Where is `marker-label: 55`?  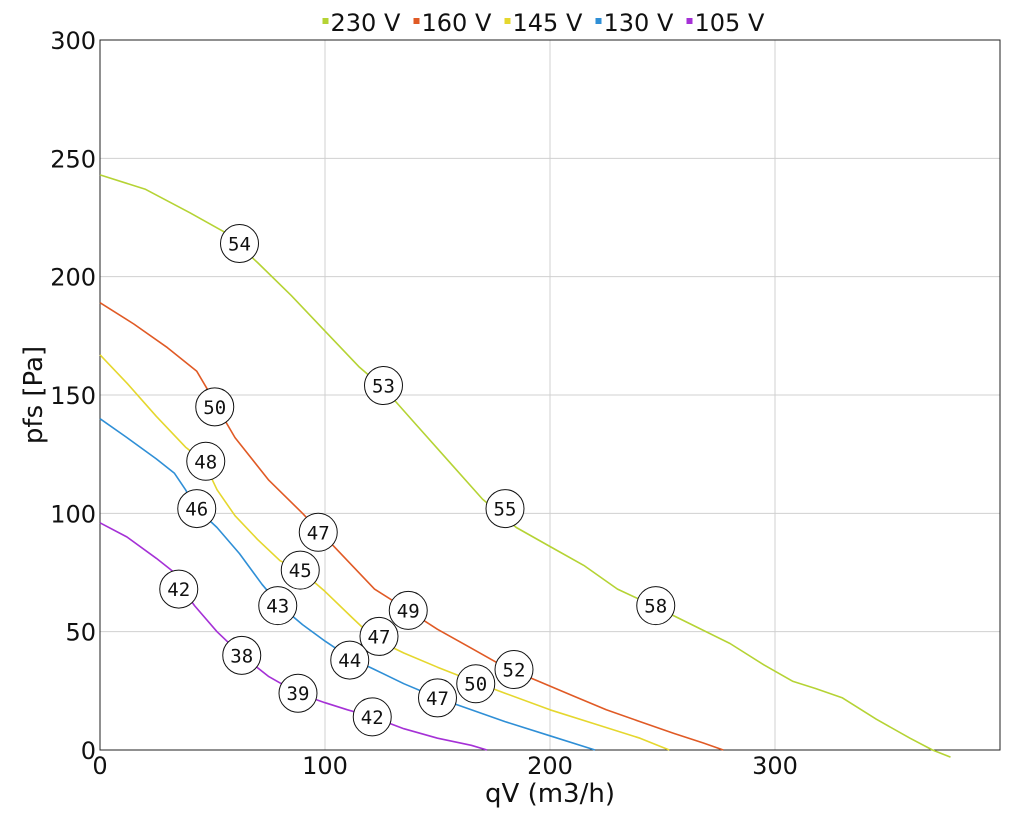 marker-label: 55 is located at coordinates (505, 510).